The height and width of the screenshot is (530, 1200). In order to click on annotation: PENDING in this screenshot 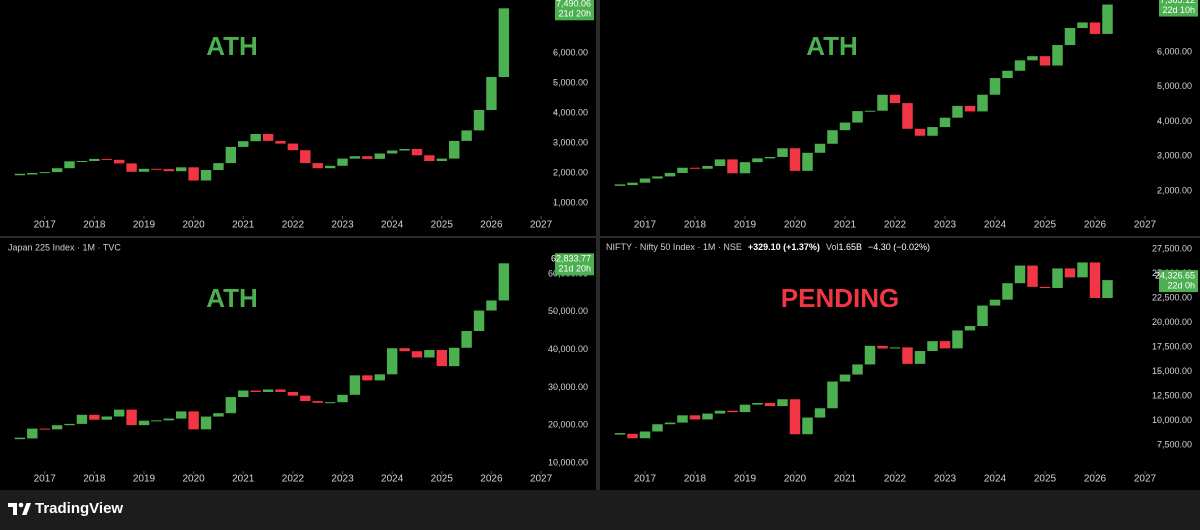, I will do `click(840, 298)`.